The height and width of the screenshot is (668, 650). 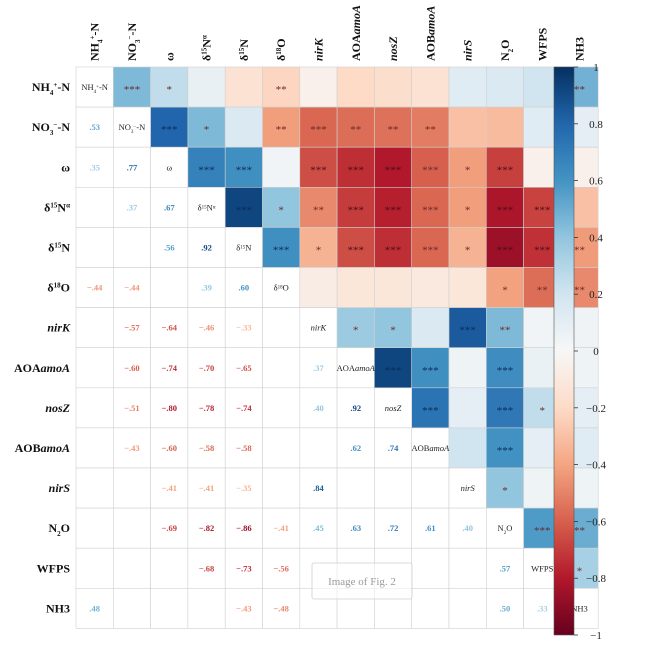 What do you see at coordinates (596, 636) in the screenshot?
I see `colorbar-tick-label: −1` at bounding box center [596, 636].